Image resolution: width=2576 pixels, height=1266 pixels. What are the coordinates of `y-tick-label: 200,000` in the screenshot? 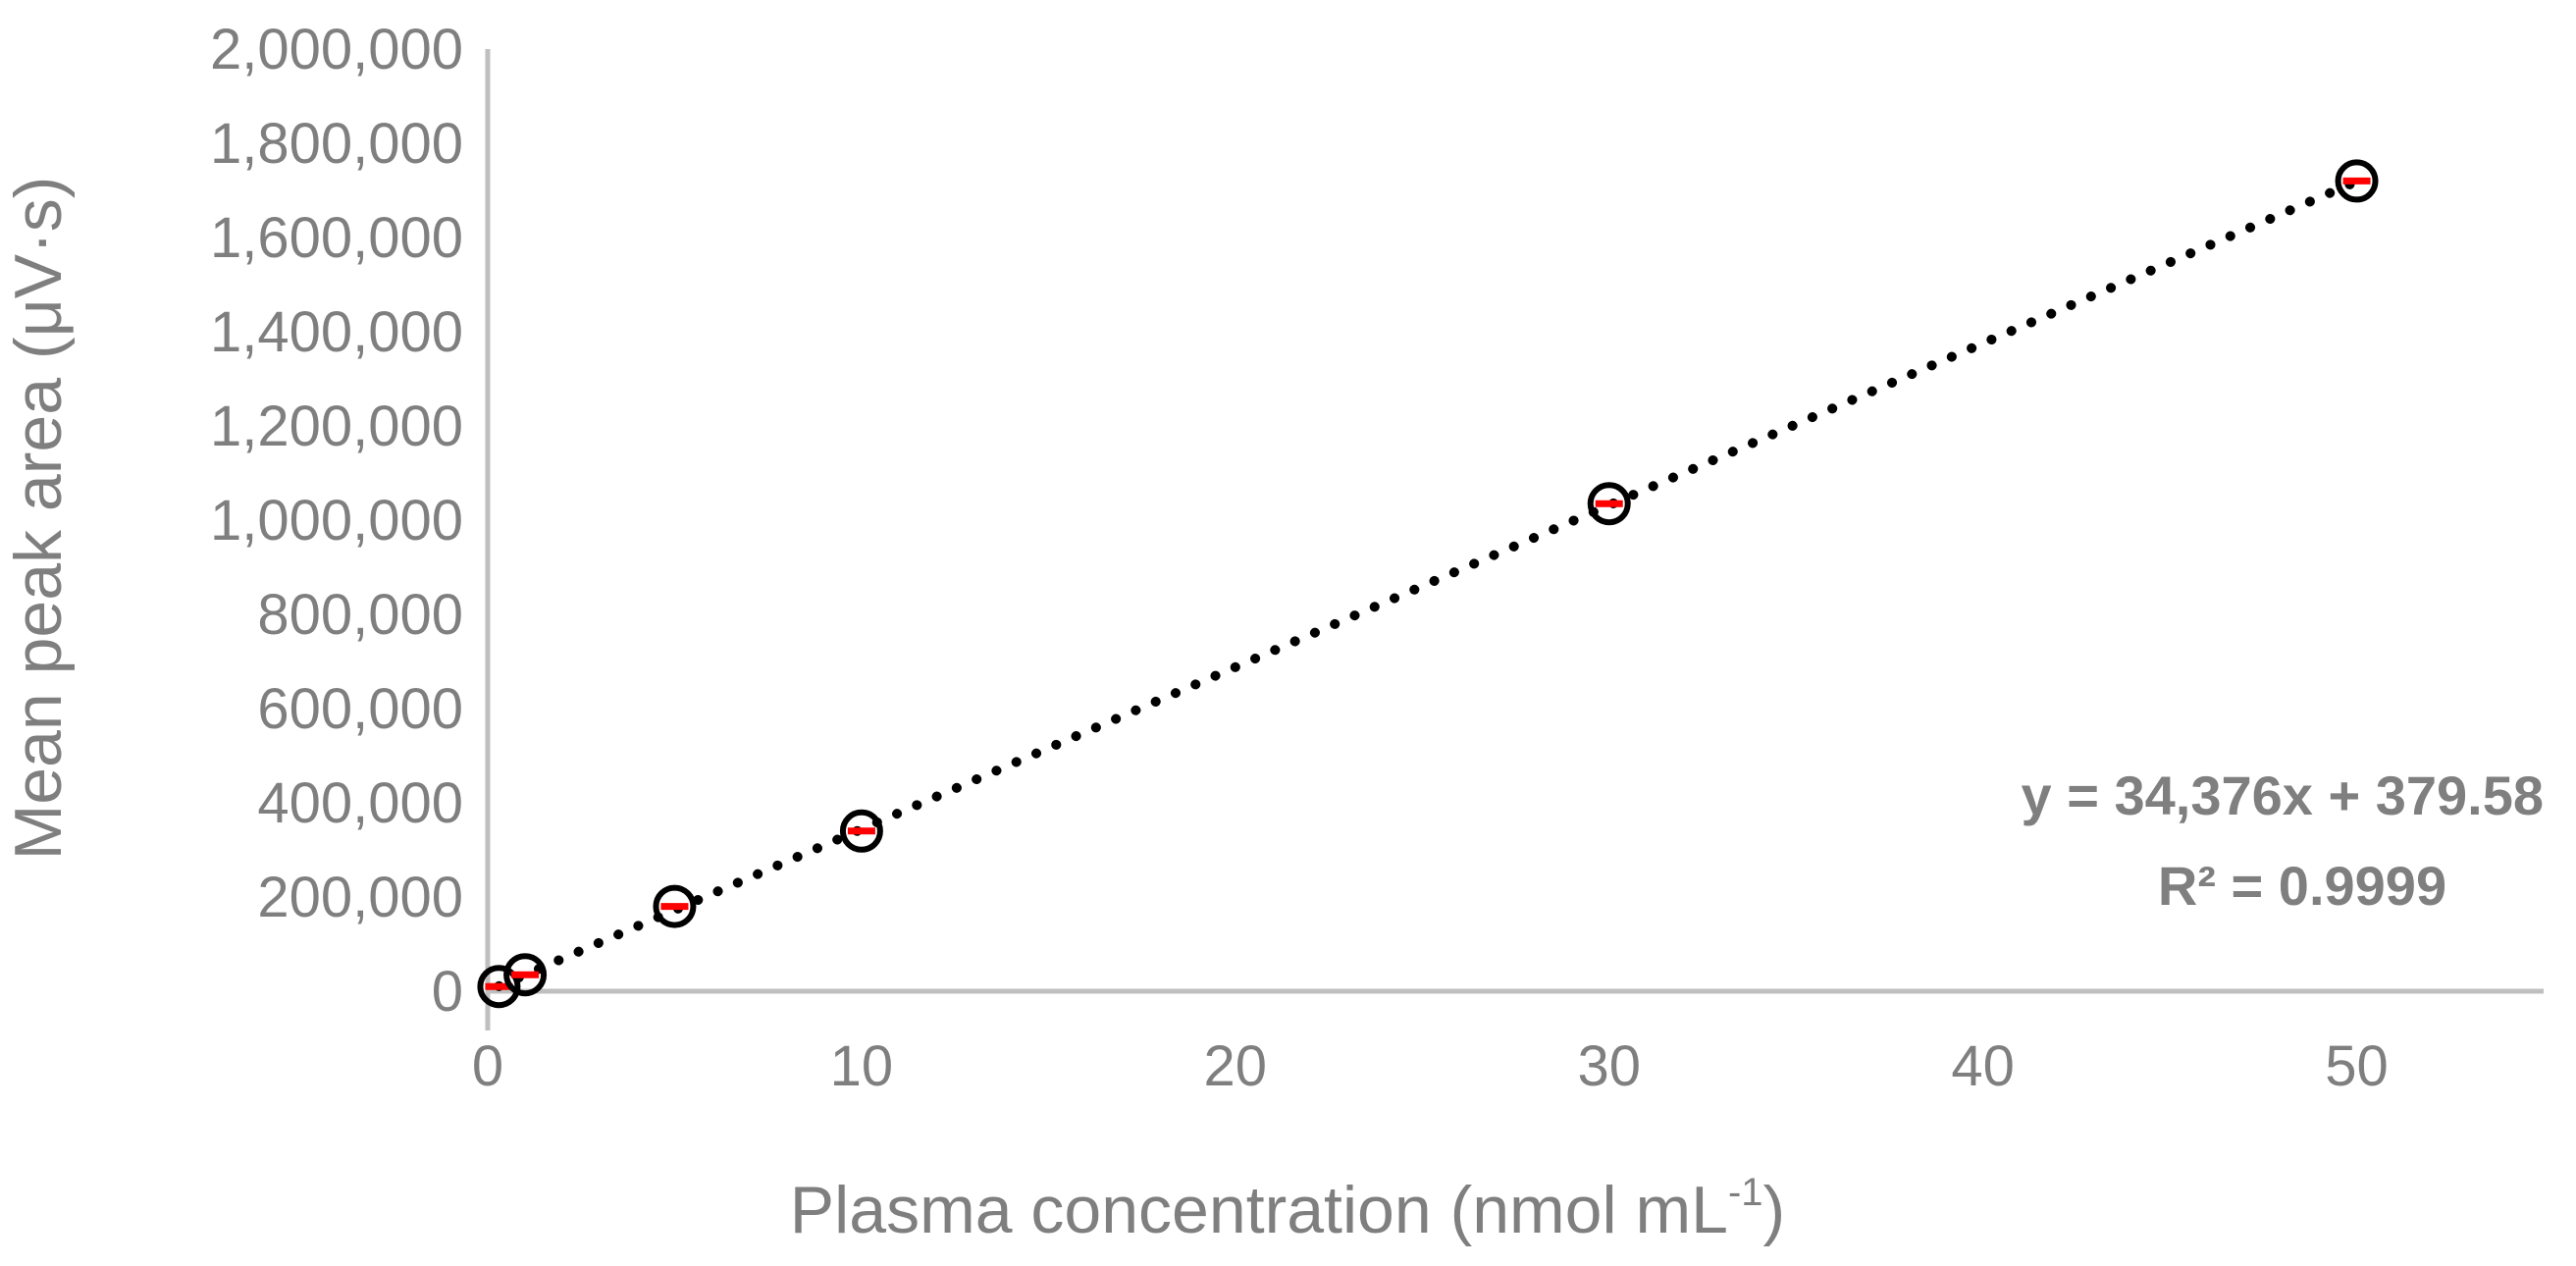 It's located at (360, 897).